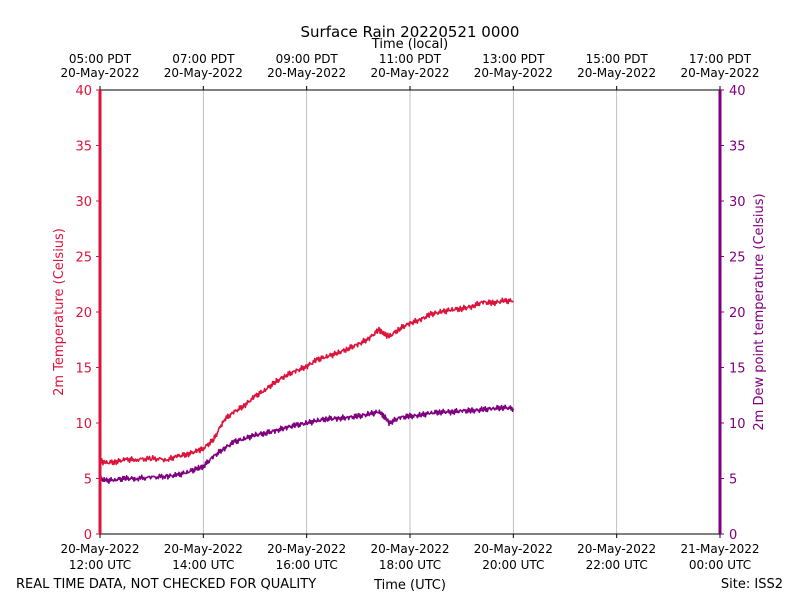  I want to click on bottom-x-tick-time: 16:00 UTC, so click(307, 565).